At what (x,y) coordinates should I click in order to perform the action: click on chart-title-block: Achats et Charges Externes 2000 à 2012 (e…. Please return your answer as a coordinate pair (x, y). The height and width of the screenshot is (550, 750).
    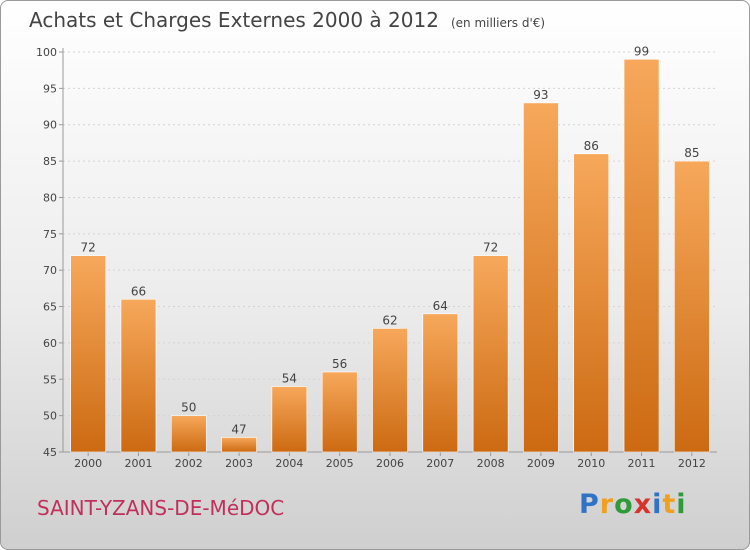
    Looking at the image, I should click on (287, 20).